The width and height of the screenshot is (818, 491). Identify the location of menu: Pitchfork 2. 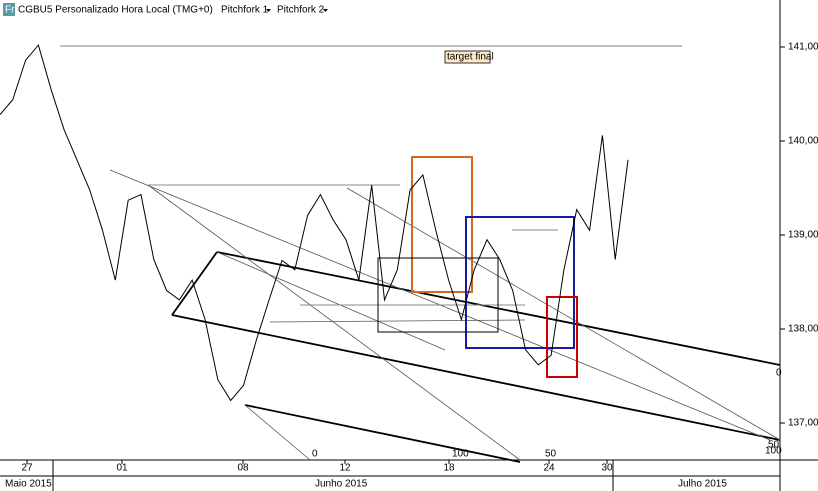
(301, 10).